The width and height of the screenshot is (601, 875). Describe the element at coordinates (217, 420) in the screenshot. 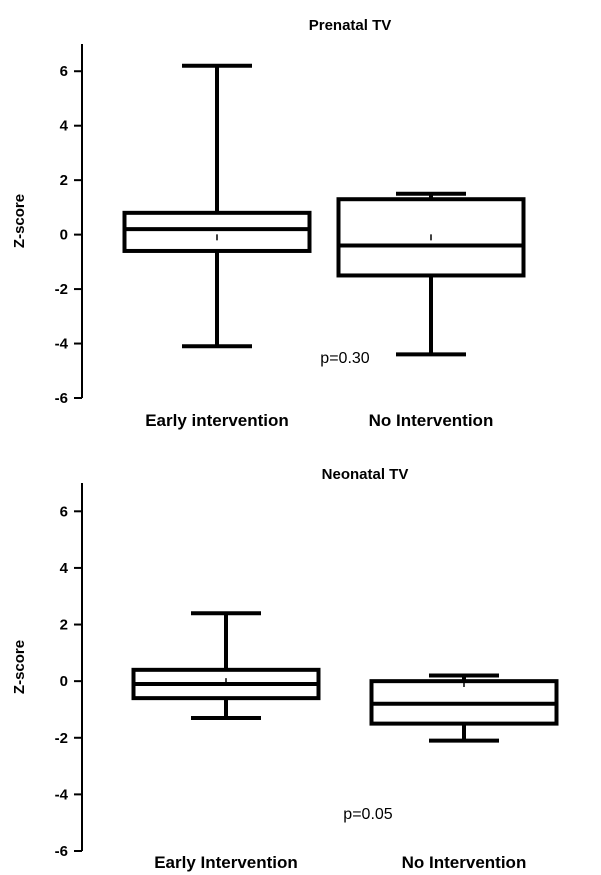

I see `category-label: Early intervention` at that location.